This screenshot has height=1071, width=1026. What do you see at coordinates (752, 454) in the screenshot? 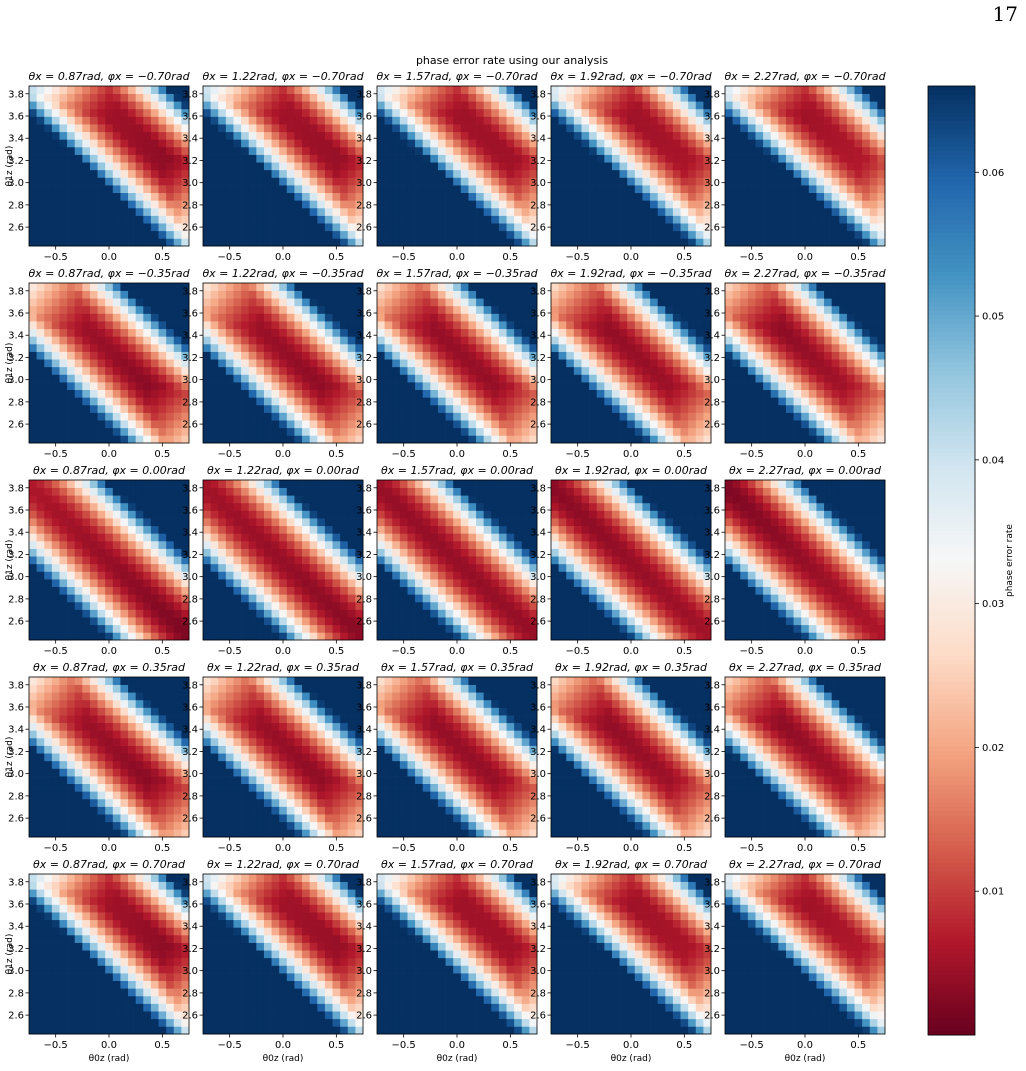
I see `x-tick-label: −0.5` at bounding box center [752, 454].